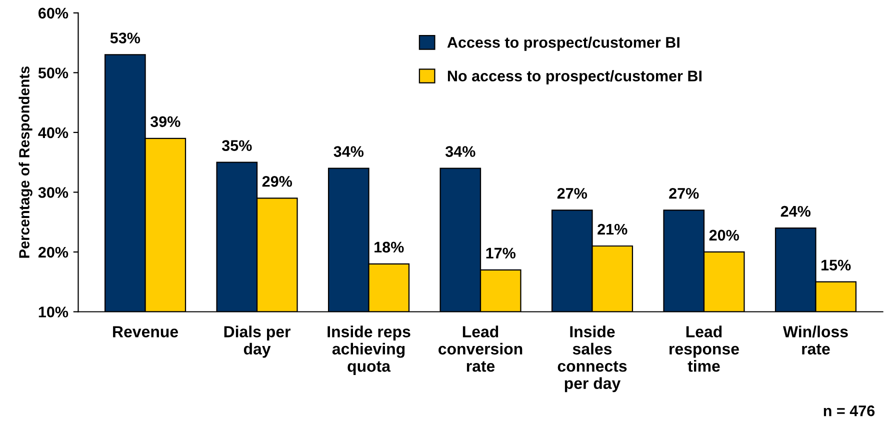 This screenshot has width=889, height=430. Describe the element at coordinates (849, 410) in the screenshot. I see `text: n = 476` at that location.